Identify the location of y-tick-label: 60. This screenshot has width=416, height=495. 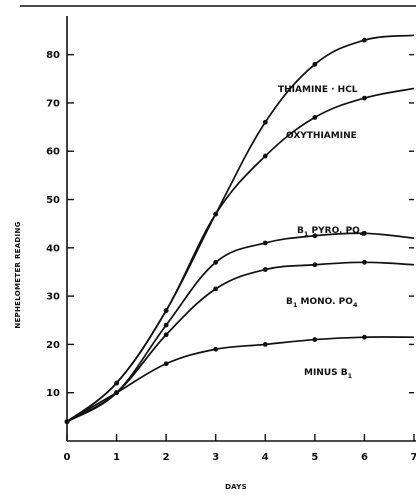
(53, 152).